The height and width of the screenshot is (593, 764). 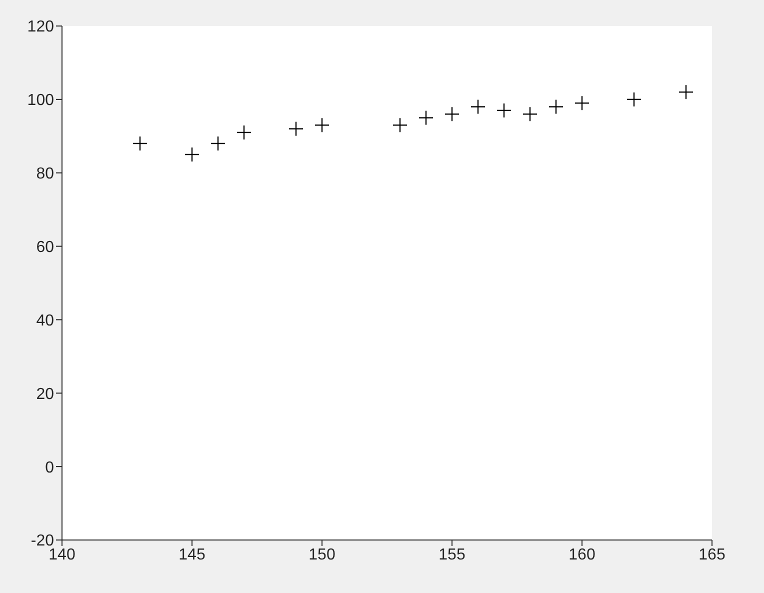 What do you see at coordinates (322, 555) in the screenshot?
I see `x-tick-label: 150` at bounding box center [322, 555].